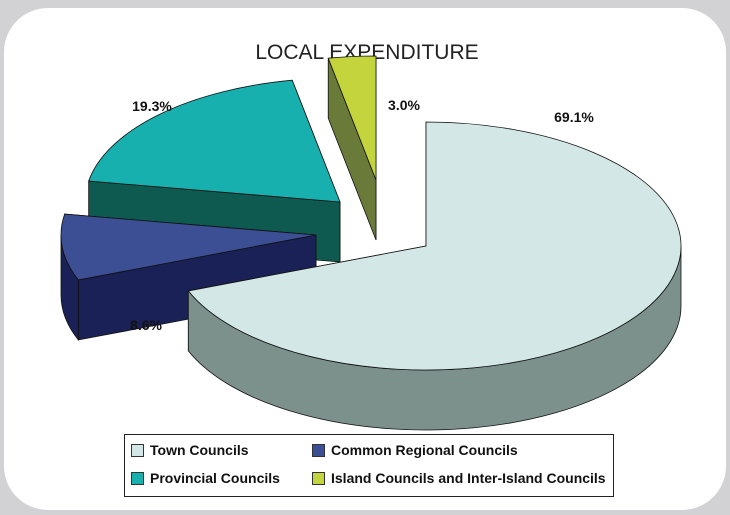  Describe the element at coordinates (214, 141) in the screenshot. I see `slice-provincial-councils` at that location.